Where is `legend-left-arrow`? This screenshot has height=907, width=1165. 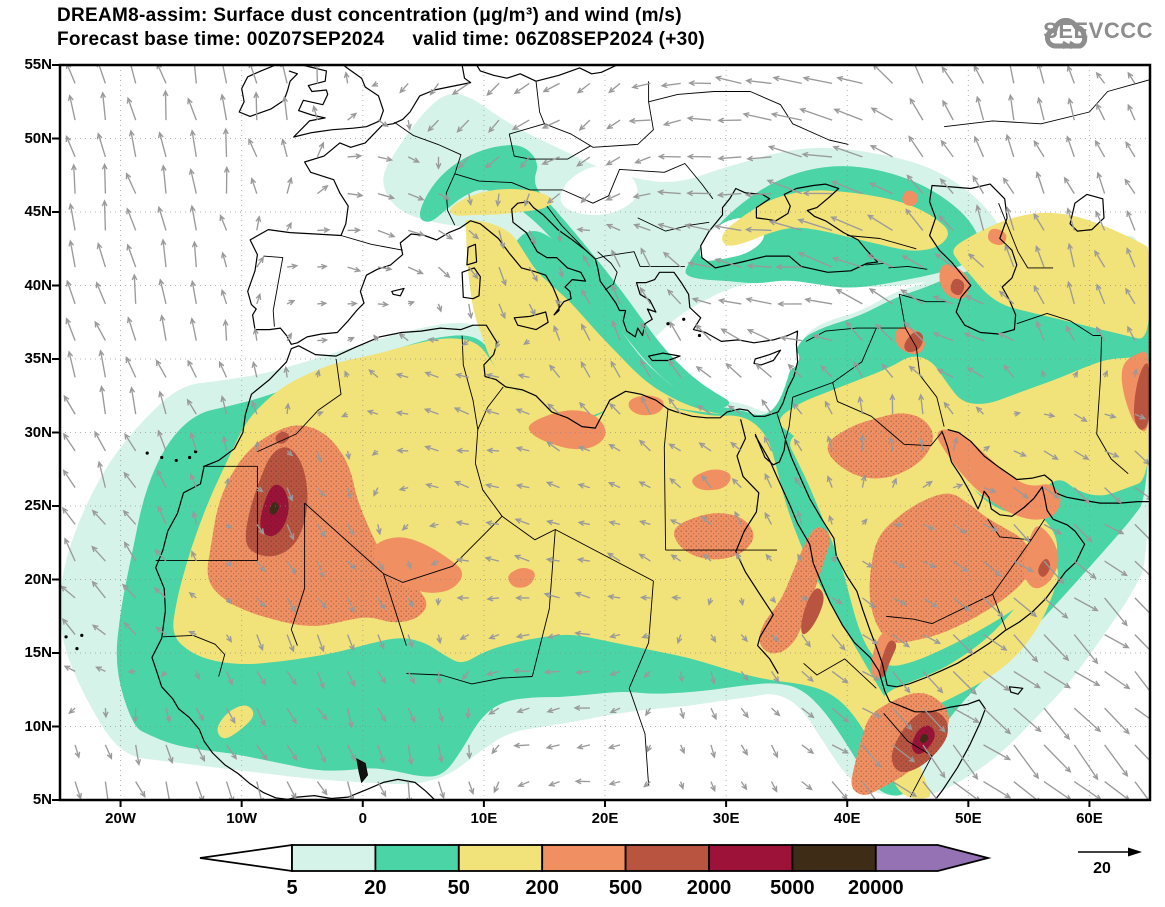
legend-left-arrow is located at coordinates (246, 858).